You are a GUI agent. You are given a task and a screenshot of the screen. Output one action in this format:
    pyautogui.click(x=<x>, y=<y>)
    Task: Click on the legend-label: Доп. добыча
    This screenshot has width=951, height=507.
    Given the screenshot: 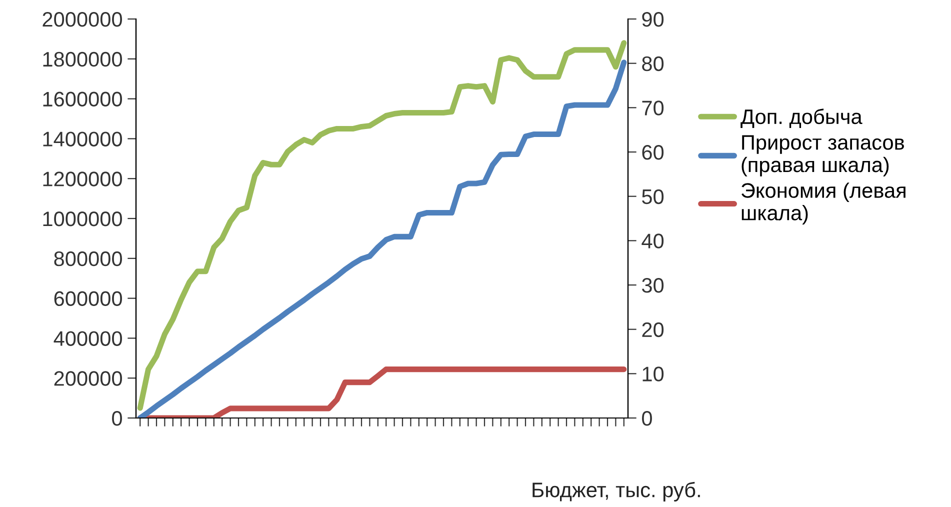 What is the action you would take?
    pyautogui.click(x=801, y=118)
    